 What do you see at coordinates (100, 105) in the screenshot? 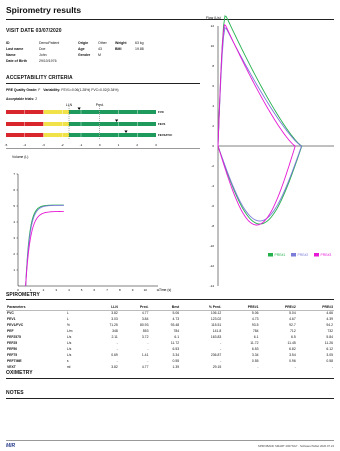
I see `zscore-pred-label: Pred.` at bounding box center [100, 105].